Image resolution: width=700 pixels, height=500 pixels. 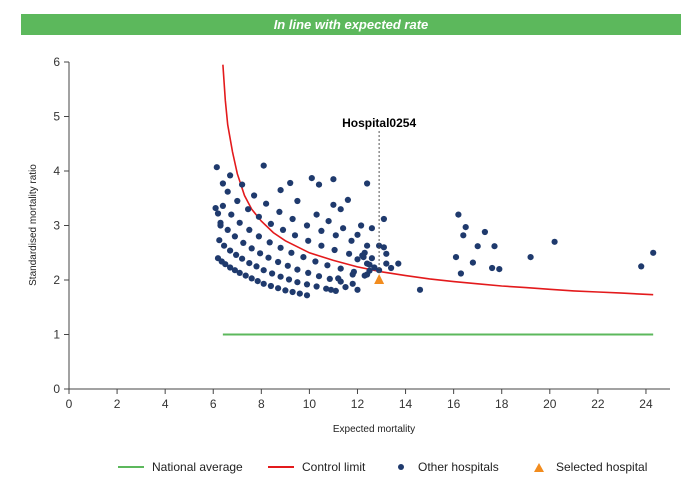 I want to click on x-tick-label: 6, so click(x=213, y=404).